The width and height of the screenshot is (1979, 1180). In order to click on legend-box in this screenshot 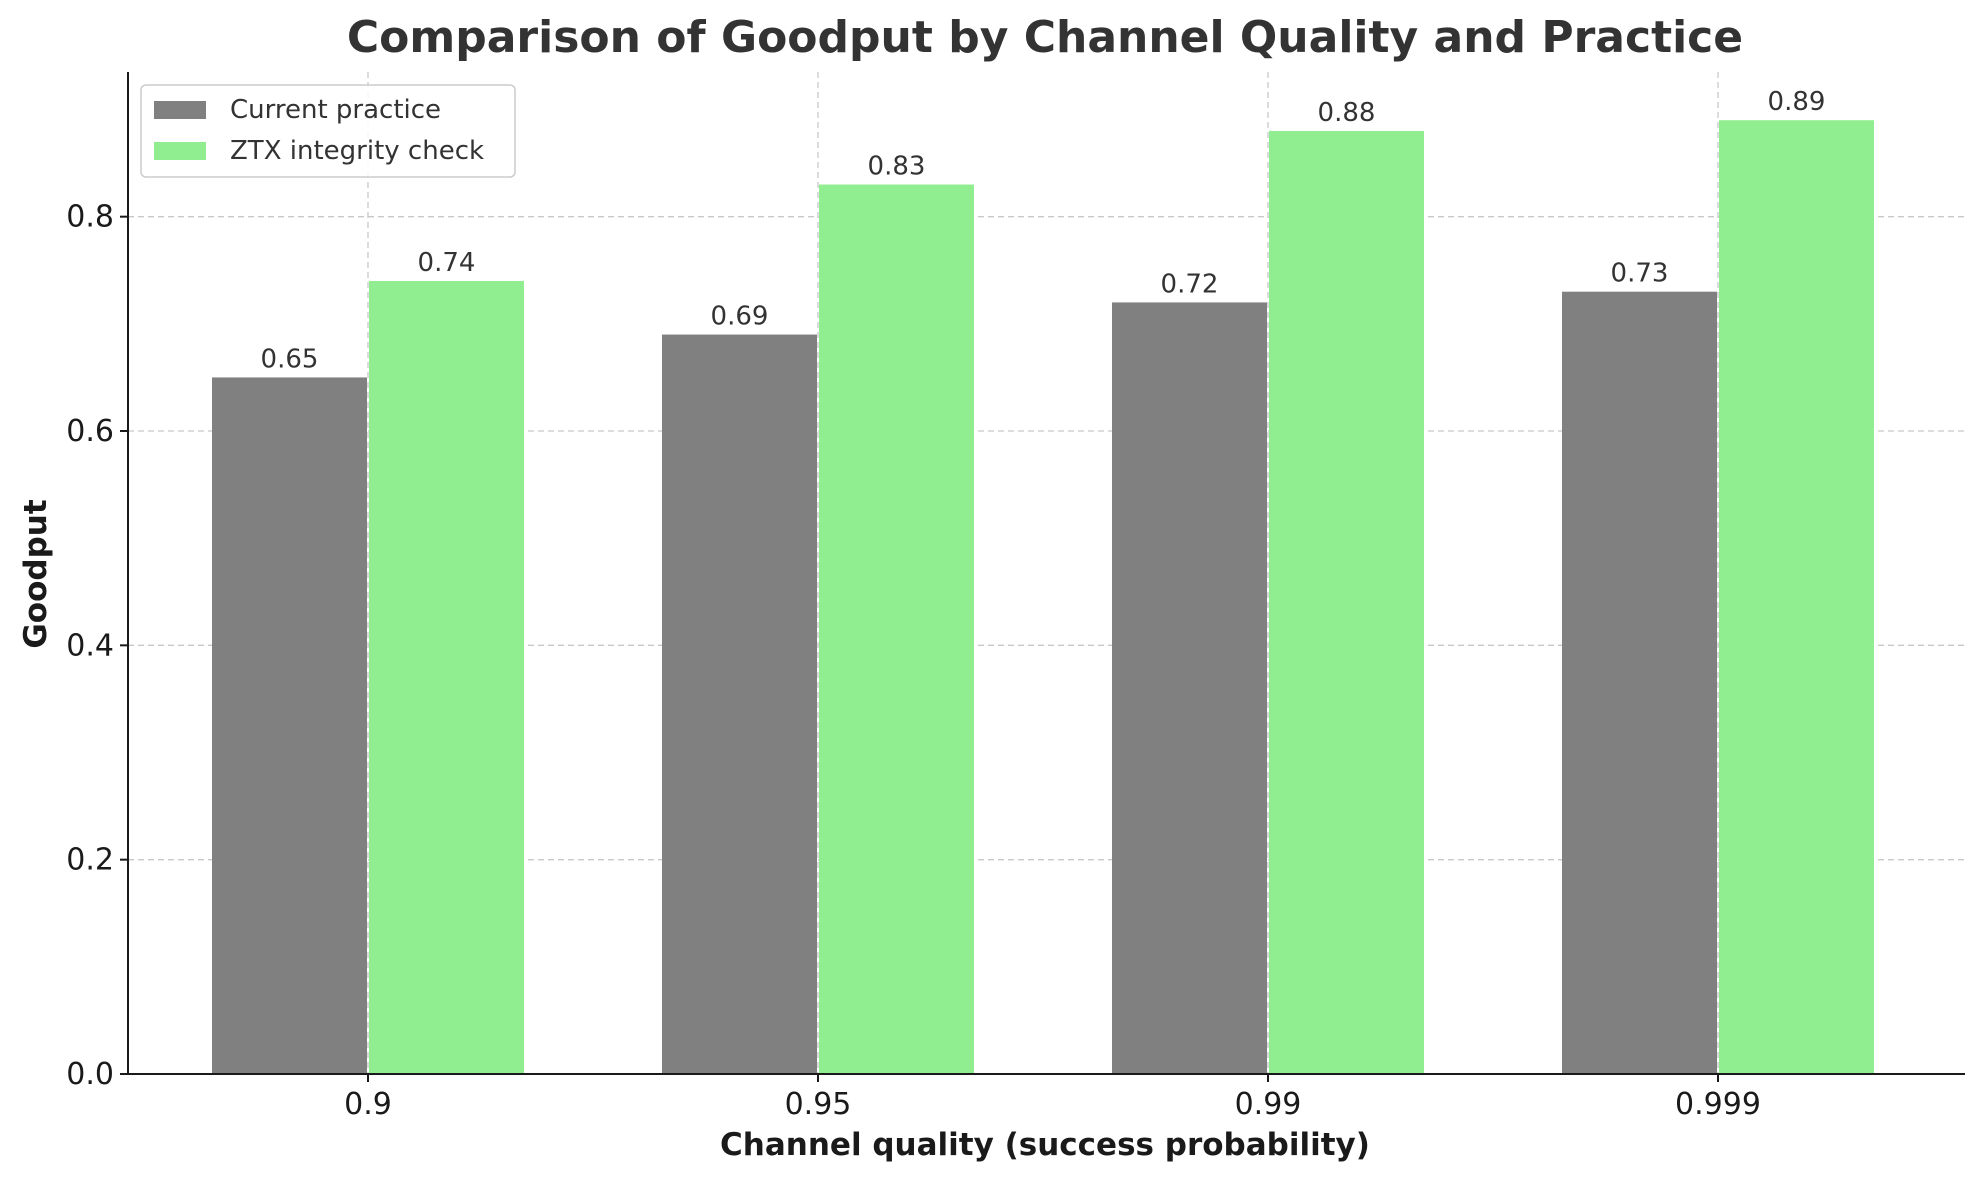, I will do `click(328, 131)`.